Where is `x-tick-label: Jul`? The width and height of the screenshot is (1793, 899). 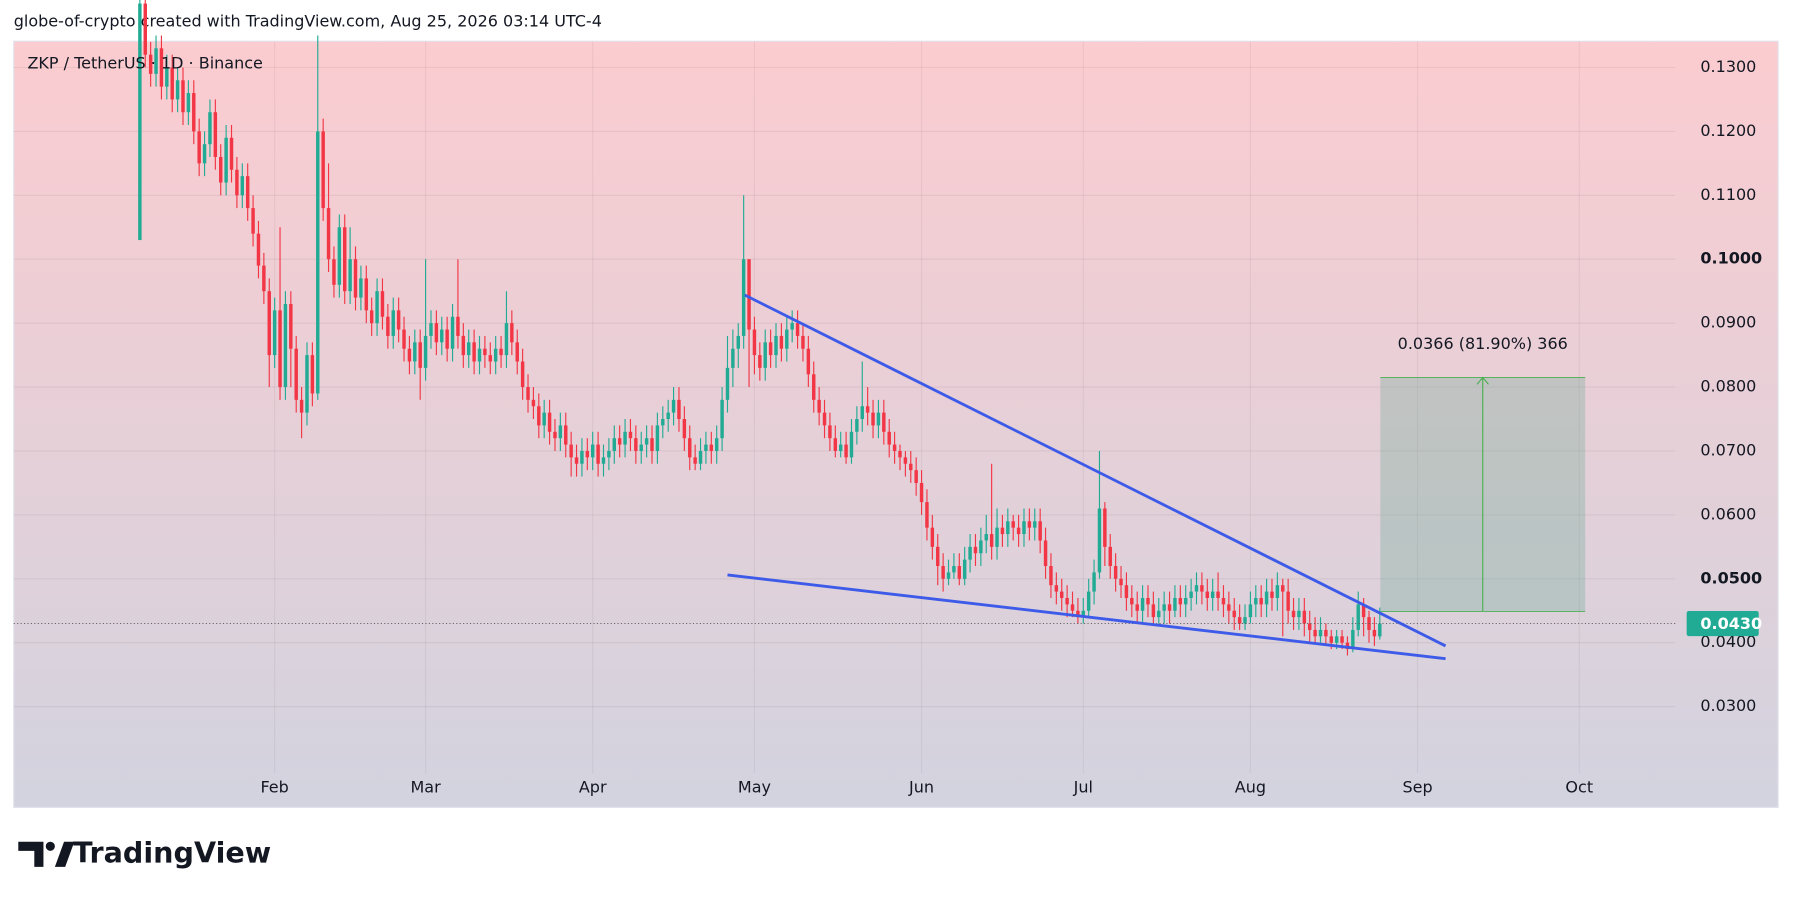
x-tick-label: Jul is located at coordinates (1083, 786).